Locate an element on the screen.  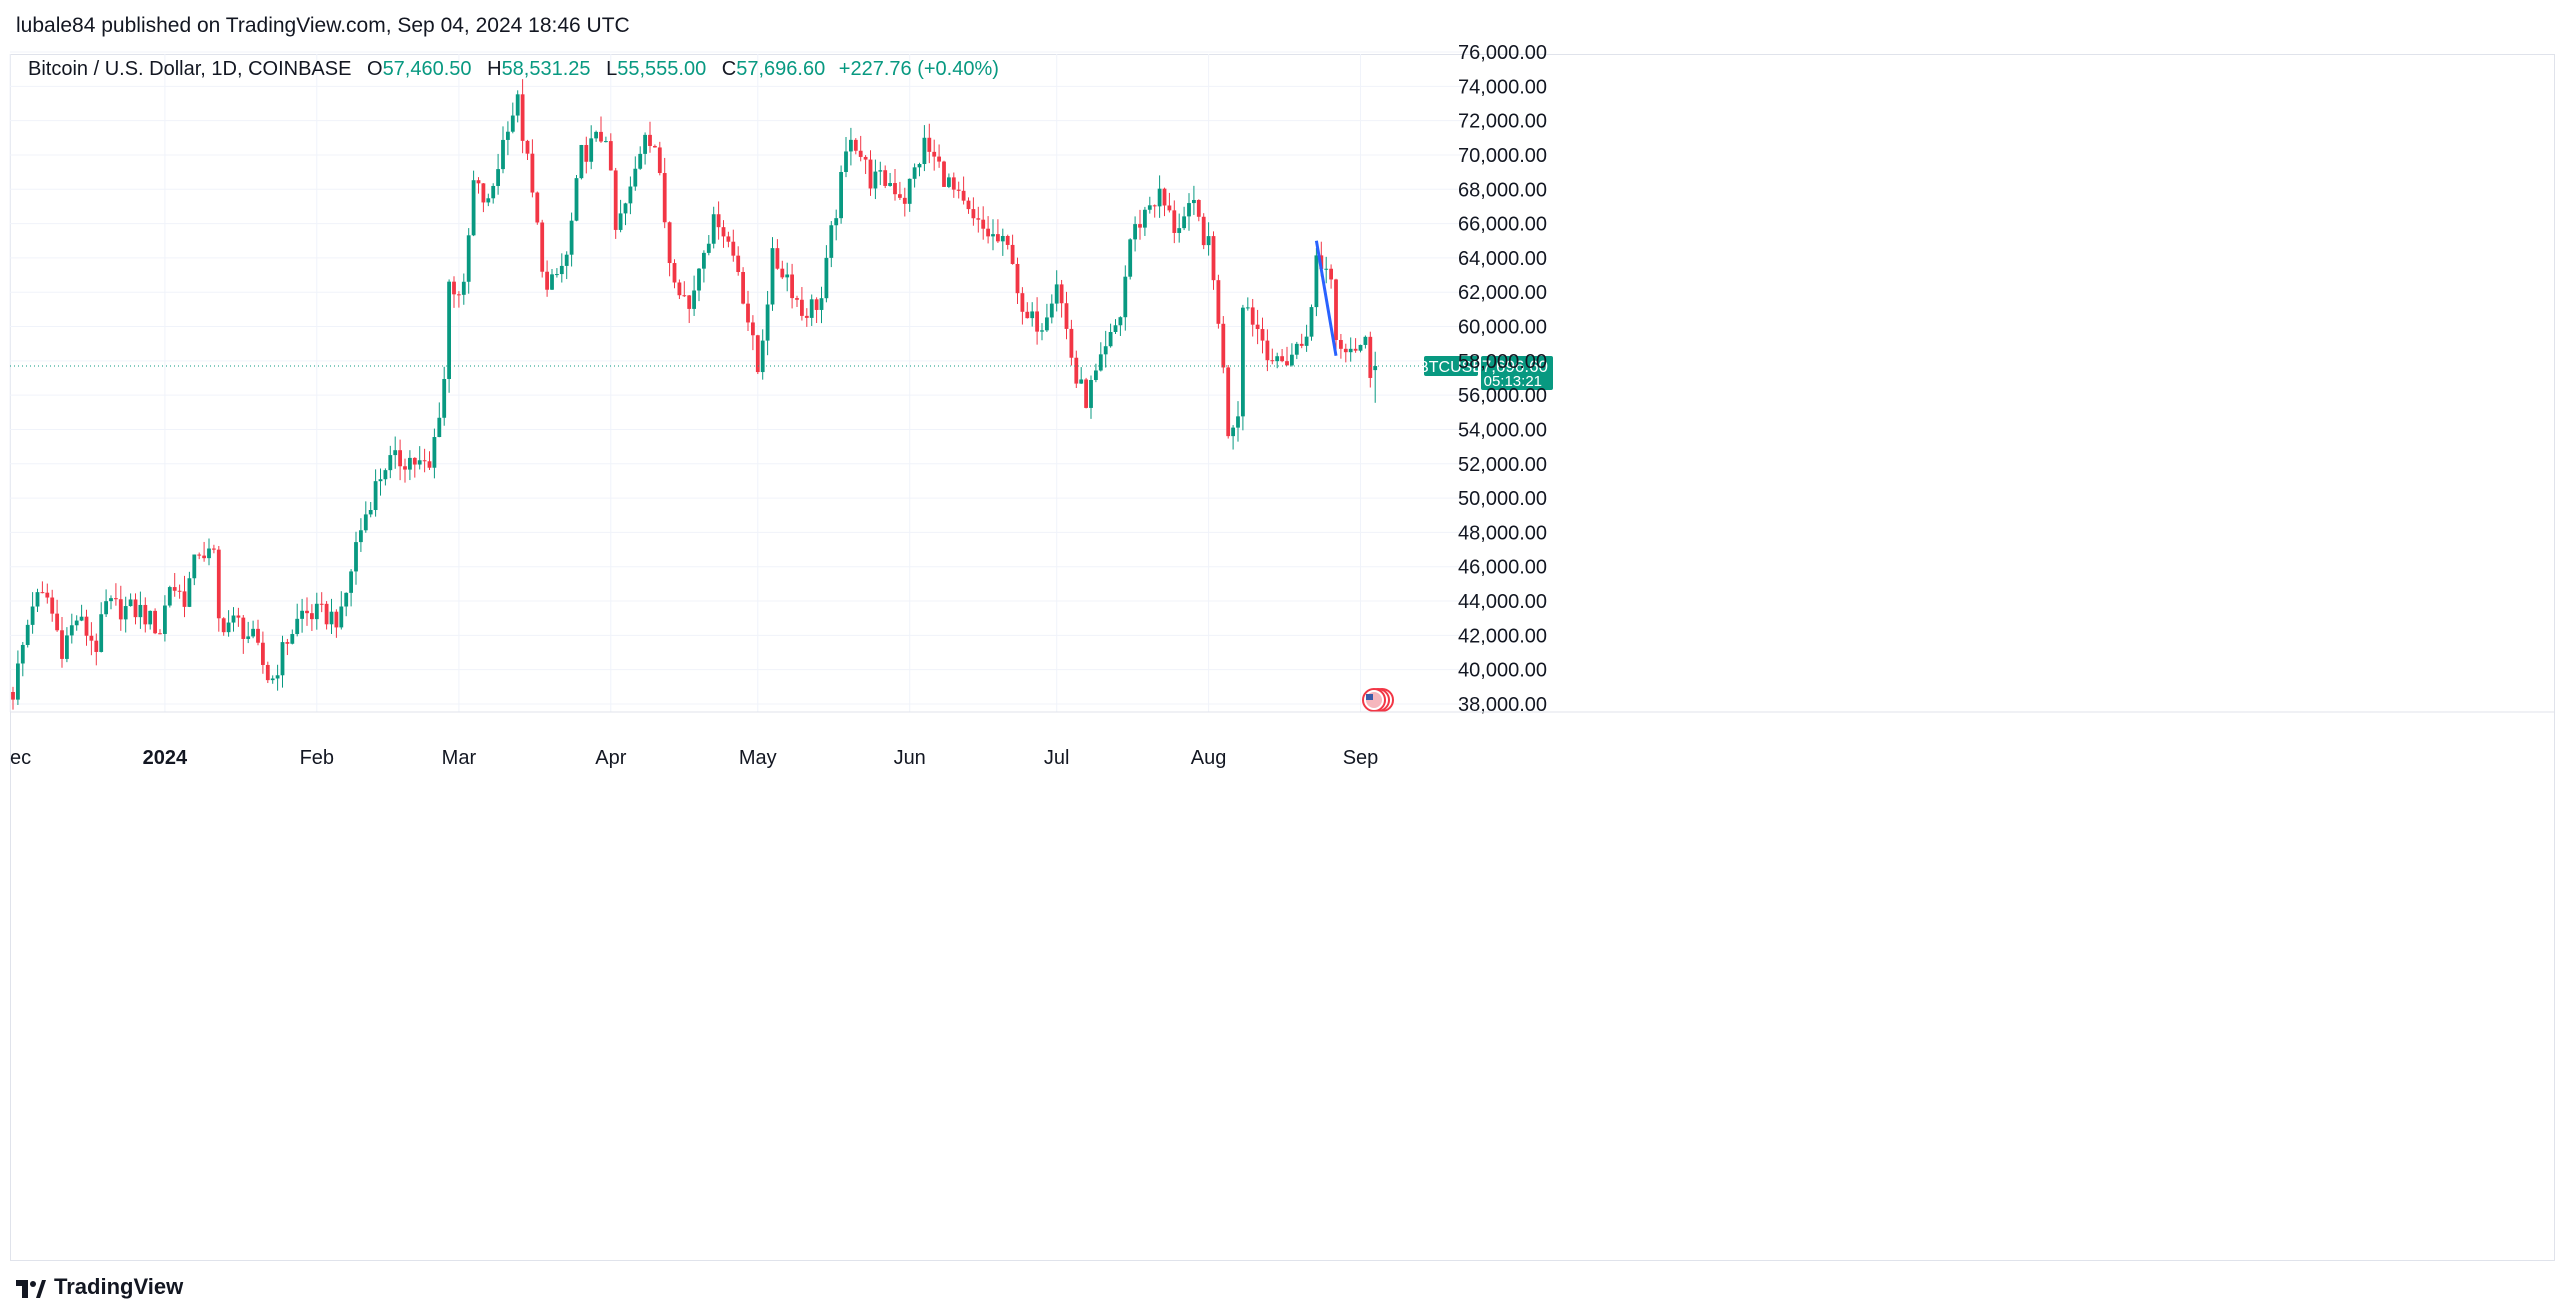
y-tick-label: 44,000.00 is located at coordinates (1502, 602).